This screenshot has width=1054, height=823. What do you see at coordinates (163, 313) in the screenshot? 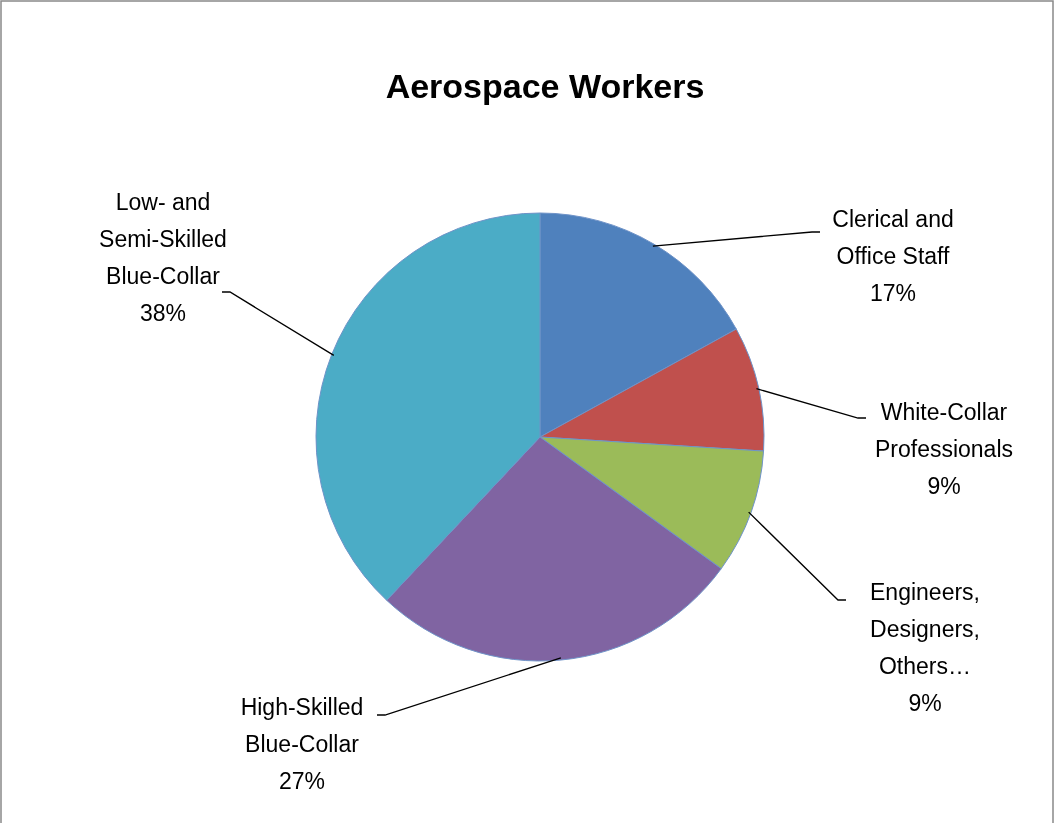
I see `data-label: 38%` at bounding box center [163, 313].